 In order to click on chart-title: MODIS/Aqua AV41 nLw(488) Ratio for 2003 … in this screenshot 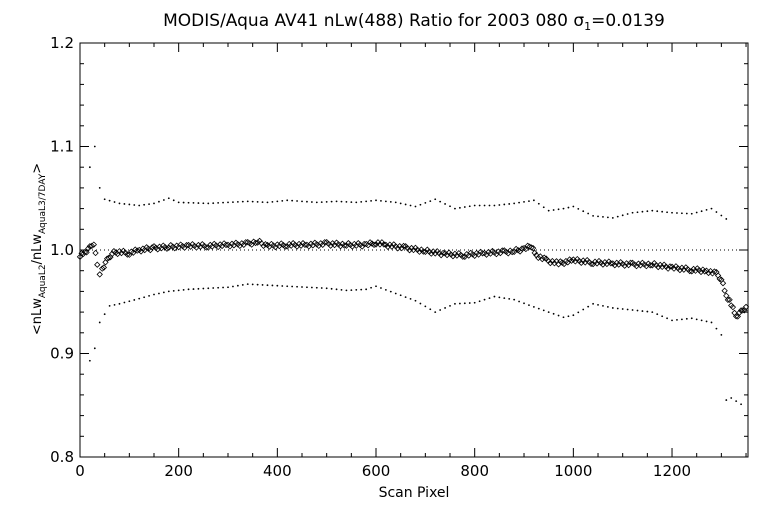, I will do `click(414, 22)`.